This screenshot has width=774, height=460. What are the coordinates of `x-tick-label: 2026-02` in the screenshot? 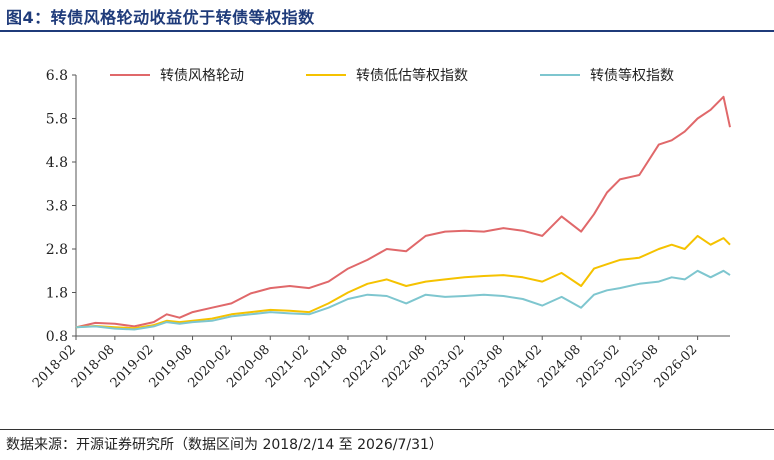 It's located at (676, 366).